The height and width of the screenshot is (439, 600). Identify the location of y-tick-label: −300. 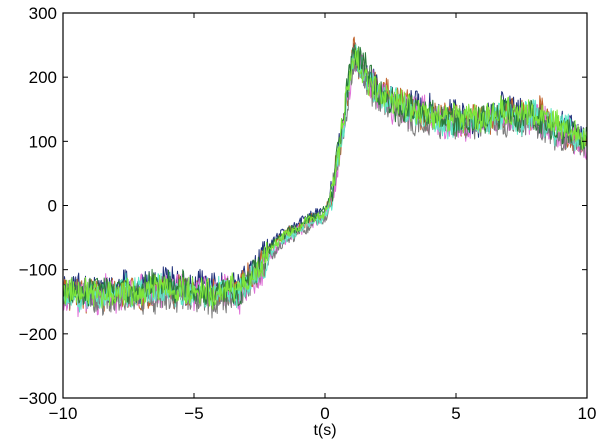
(38, 398).